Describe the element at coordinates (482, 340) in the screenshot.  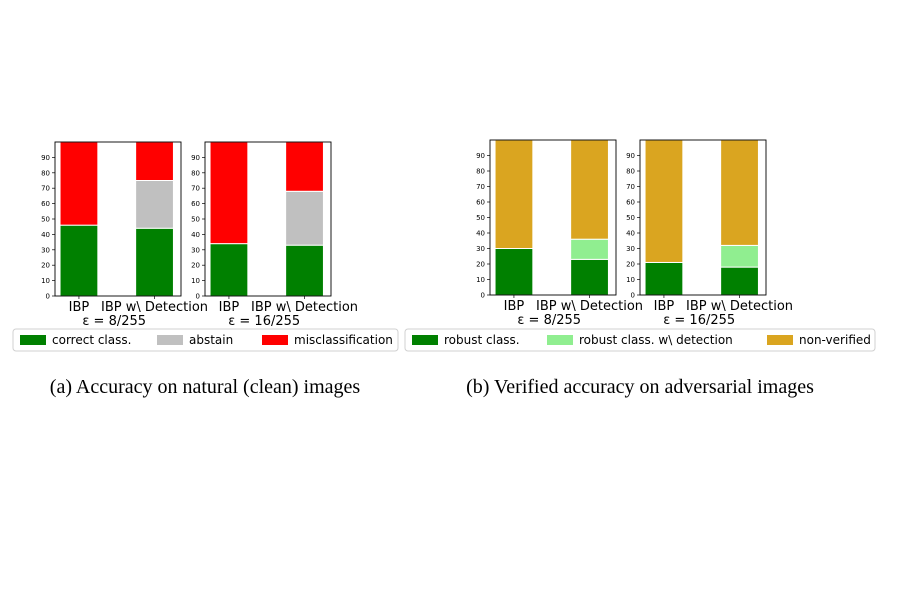
I see `legend-label: robust class.` at that location.